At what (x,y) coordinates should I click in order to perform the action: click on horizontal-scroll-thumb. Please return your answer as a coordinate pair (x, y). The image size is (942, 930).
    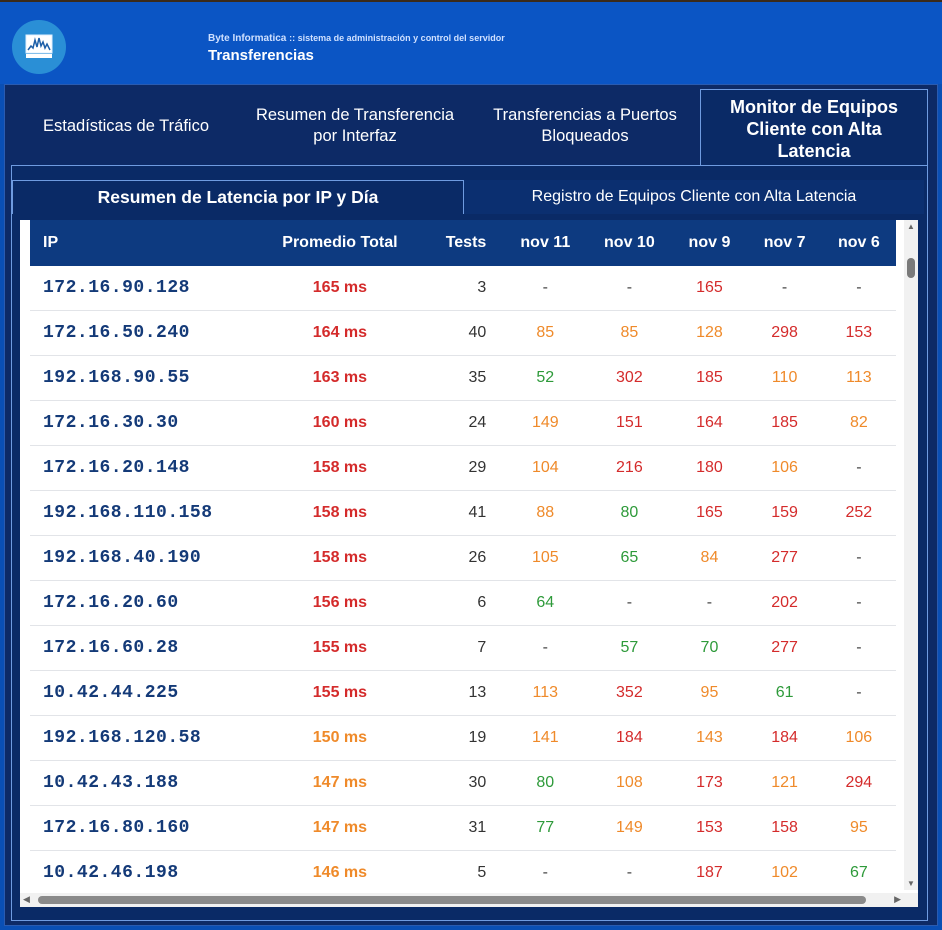
    Looking at the image, I should click on (452, 900).